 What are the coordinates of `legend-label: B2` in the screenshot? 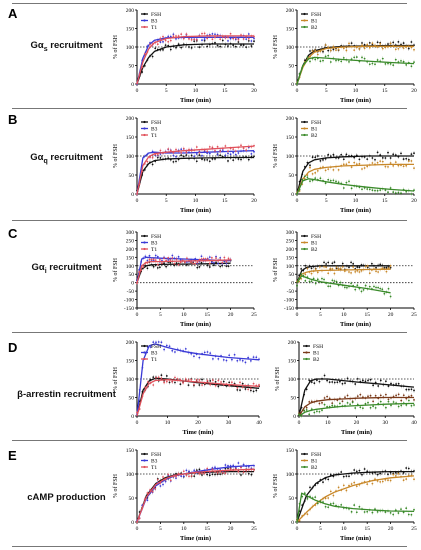 It's located at (314, 136).